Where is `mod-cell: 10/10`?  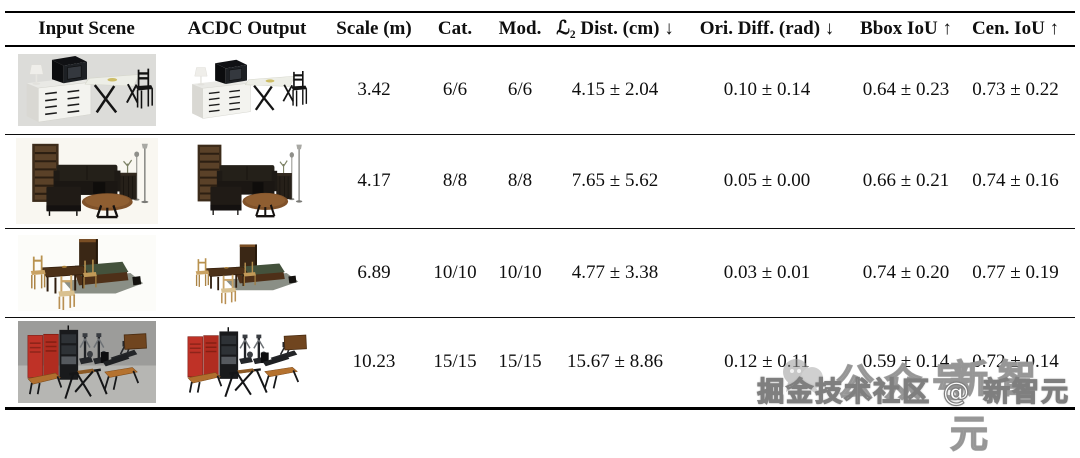
mod-cell: 10/10 is located at coordinates (520, 273).